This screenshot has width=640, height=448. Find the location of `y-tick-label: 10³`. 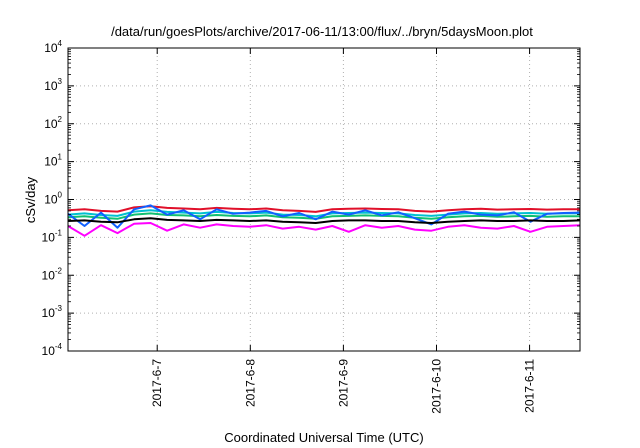

y-tick-label: 10³ is located at coordinates (53, 85).